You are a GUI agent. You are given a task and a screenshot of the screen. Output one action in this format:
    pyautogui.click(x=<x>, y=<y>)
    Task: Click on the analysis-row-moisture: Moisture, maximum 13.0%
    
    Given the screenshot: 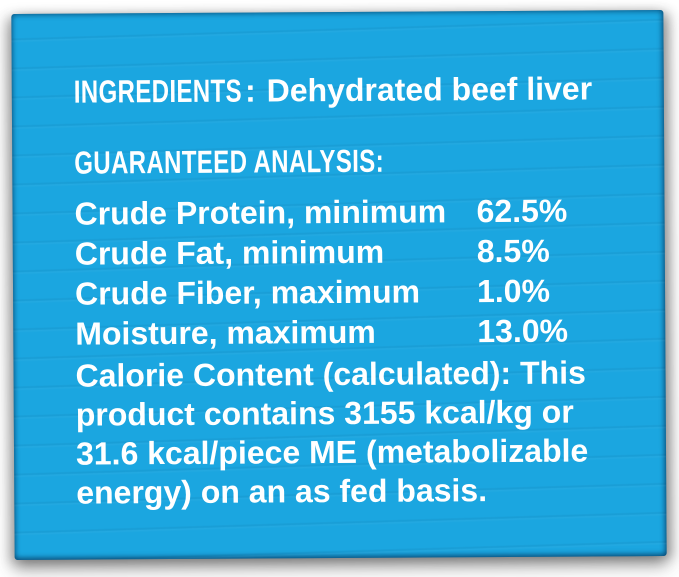 What is the action you would take?
    pyautogui.click(x=355, y=331)
    